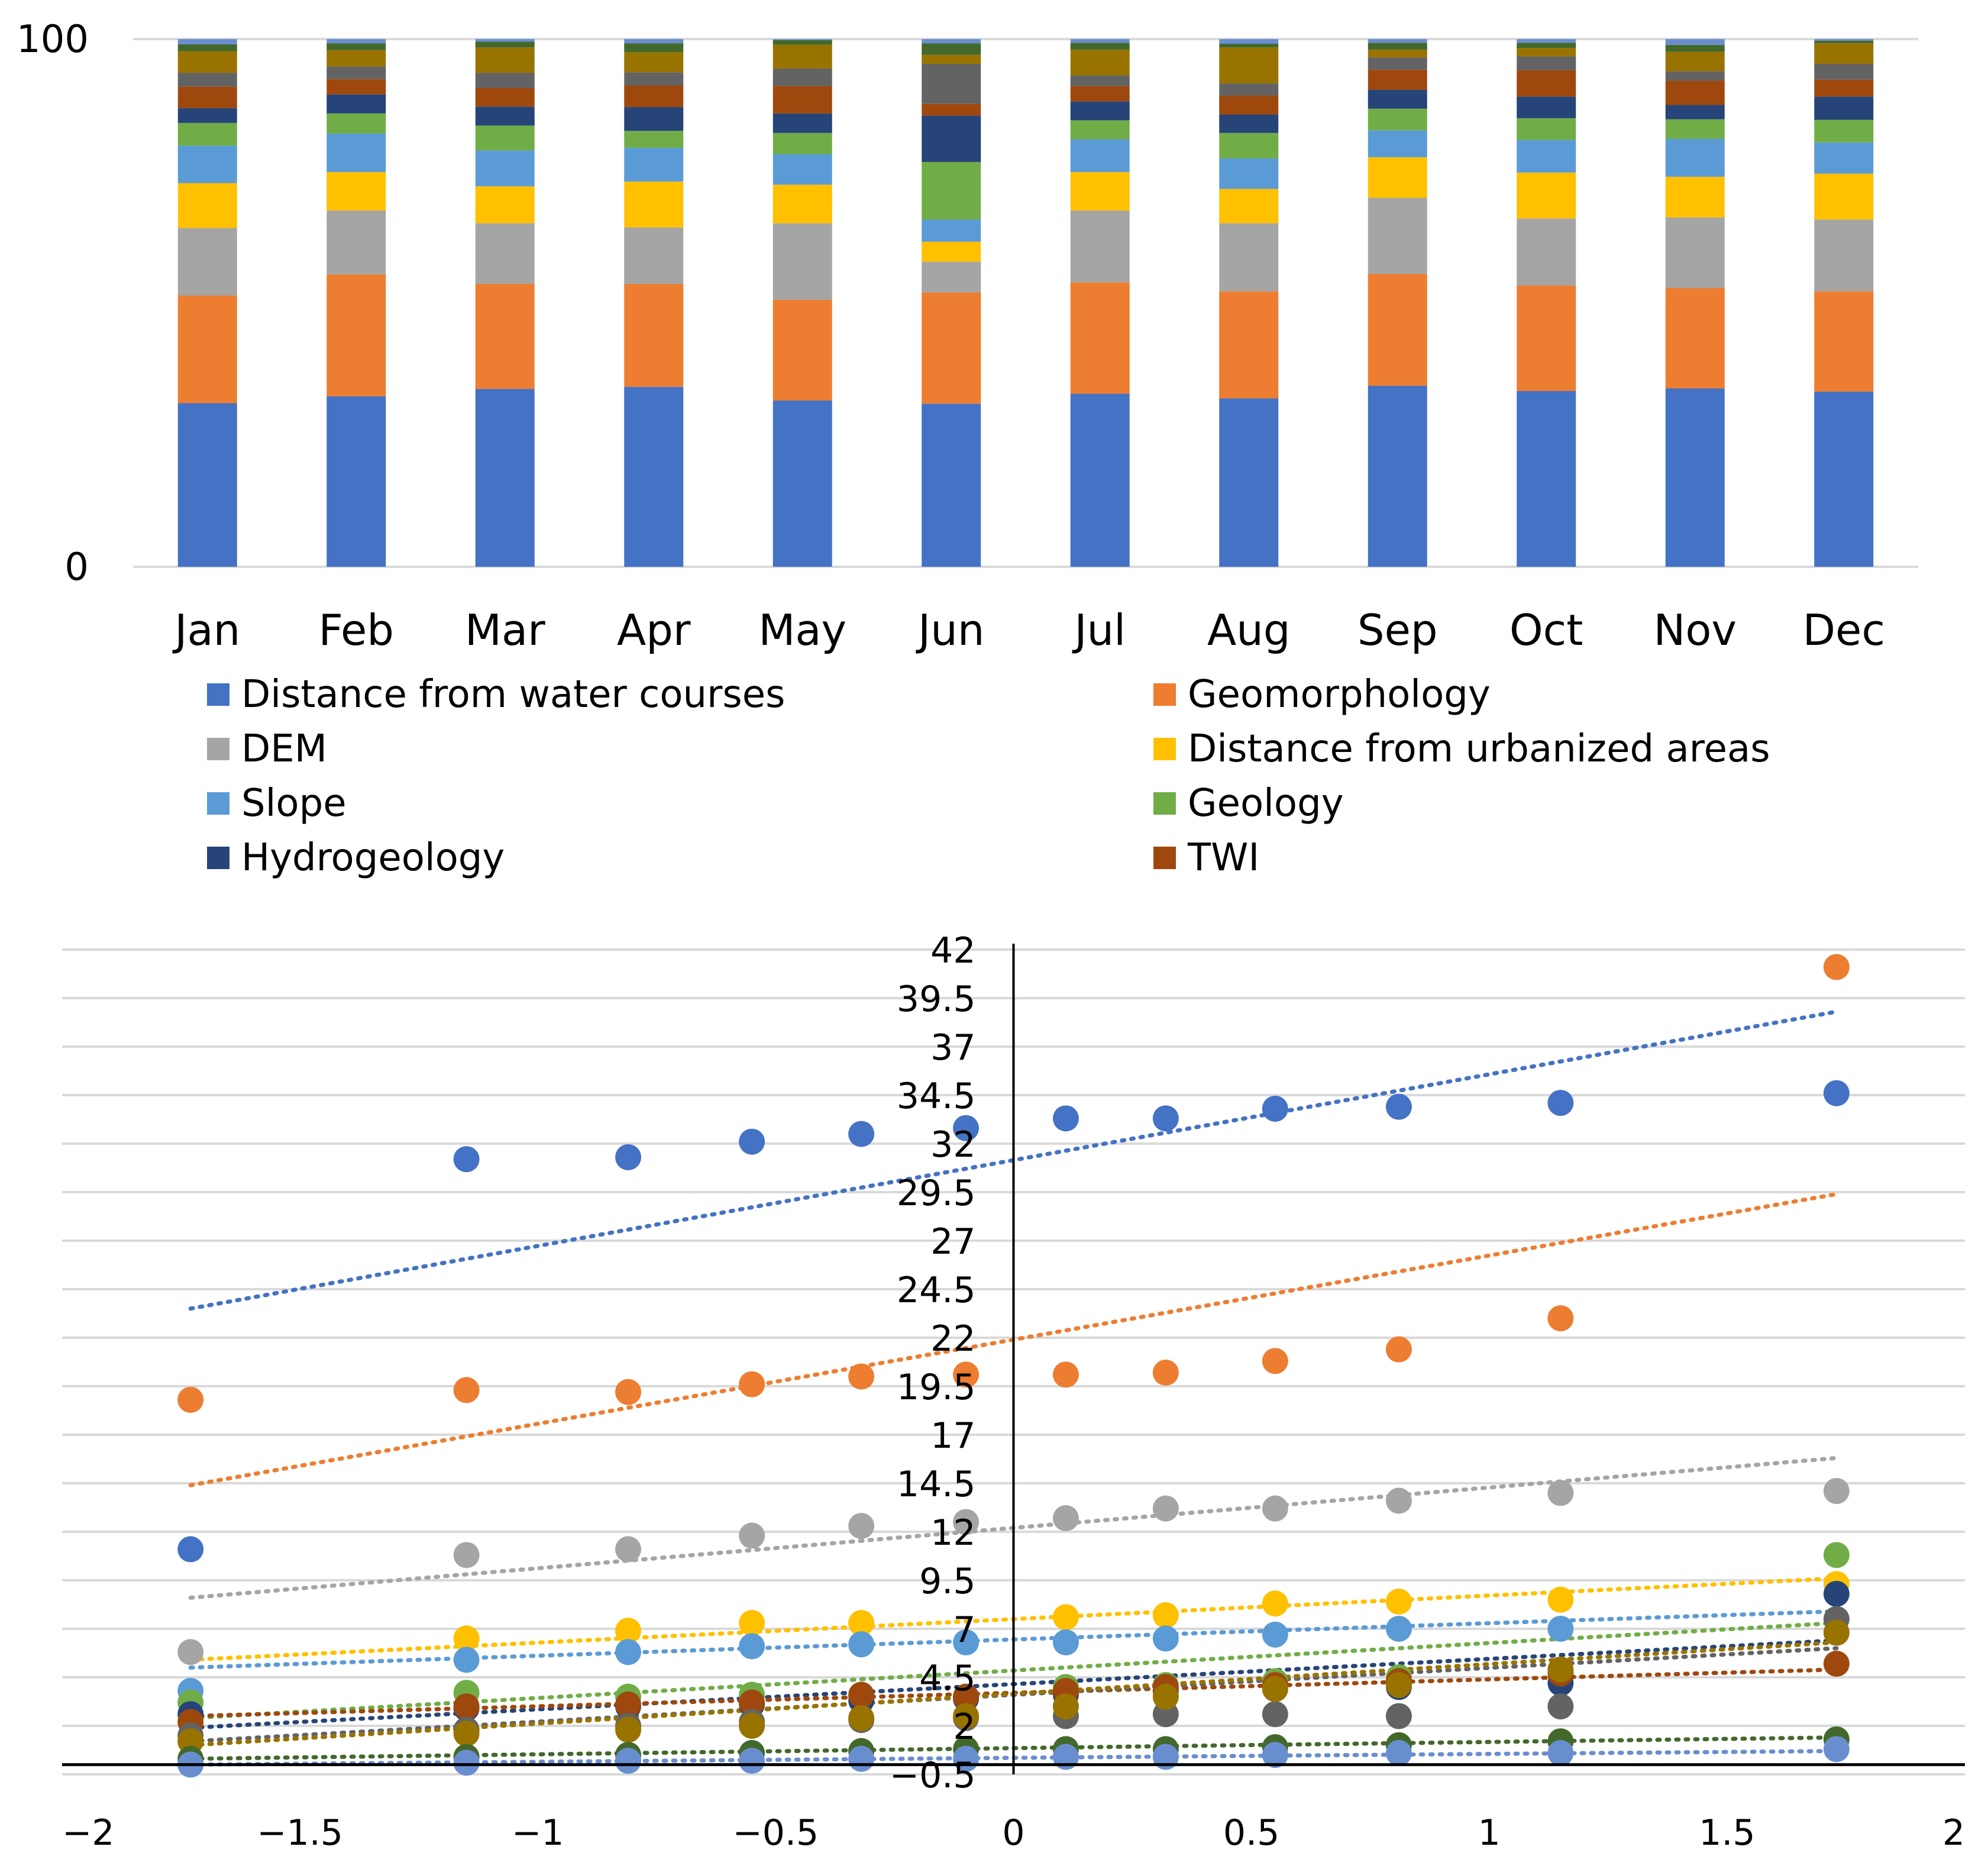 This screenshot has height=1869, width=1988. I want to click on legend-item: Distance from urbanized areas, so click(1461, 749).